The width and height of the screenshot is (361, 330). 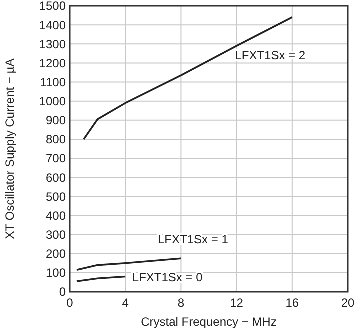 I want to click on x-tick-label: 16, so click(x=293, y=303).